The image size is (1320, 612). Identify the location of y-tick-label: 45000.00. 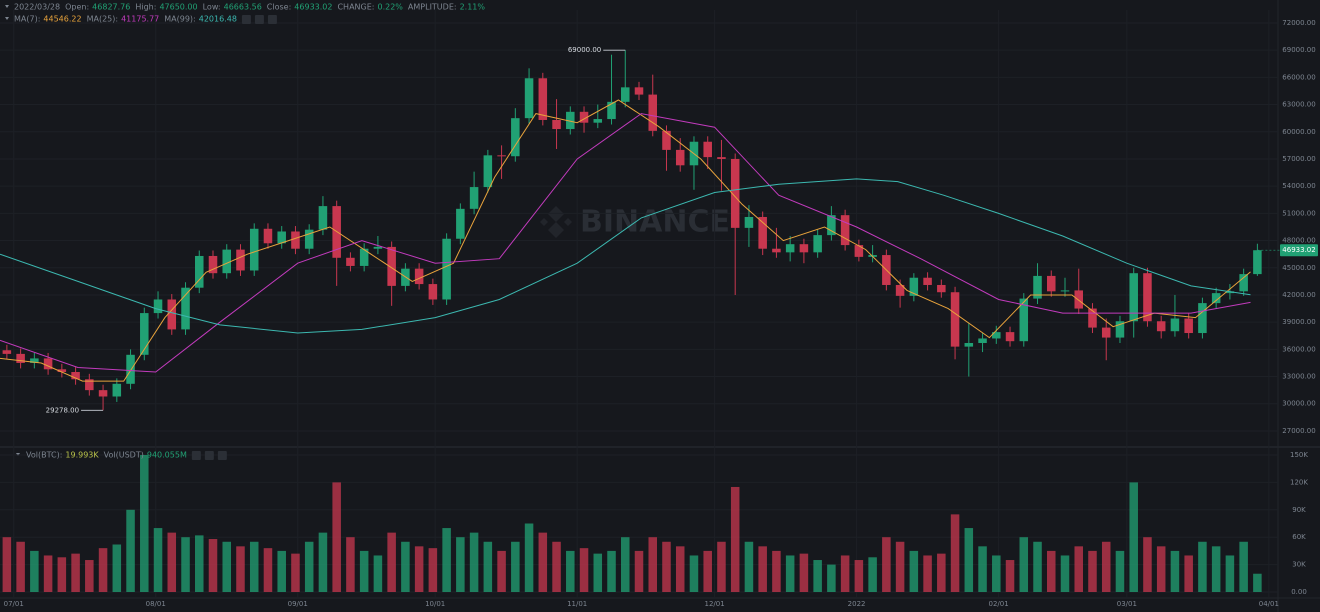
(1298, 268).